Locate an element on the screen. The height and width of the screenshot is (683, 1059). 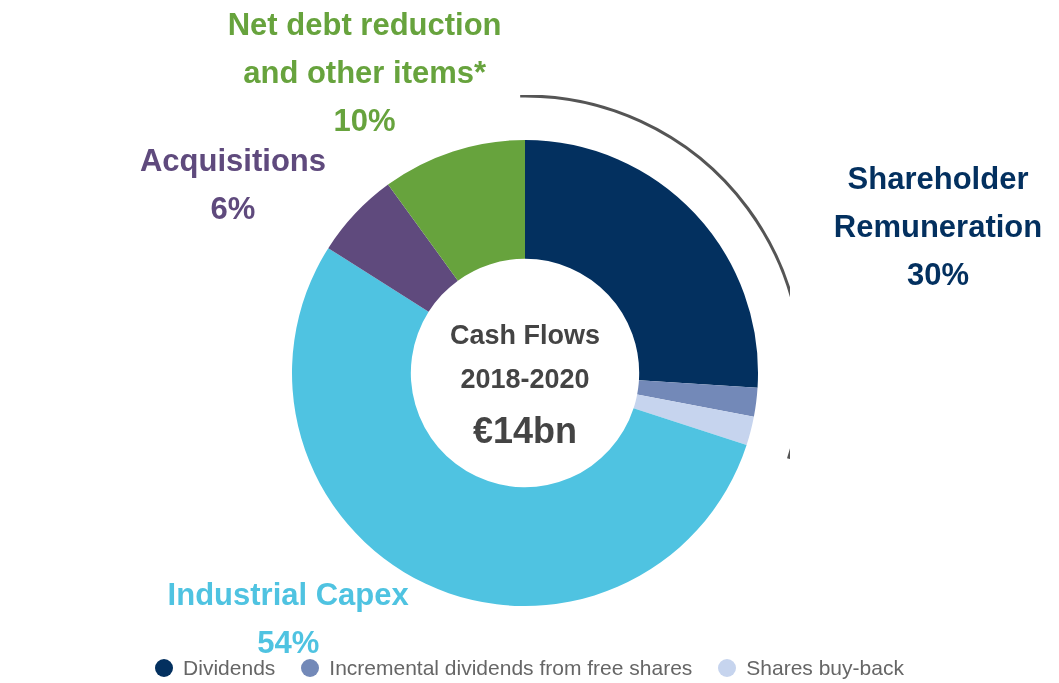
text: Shareholder Remuneration 30% is located at coordinates (938, 226).